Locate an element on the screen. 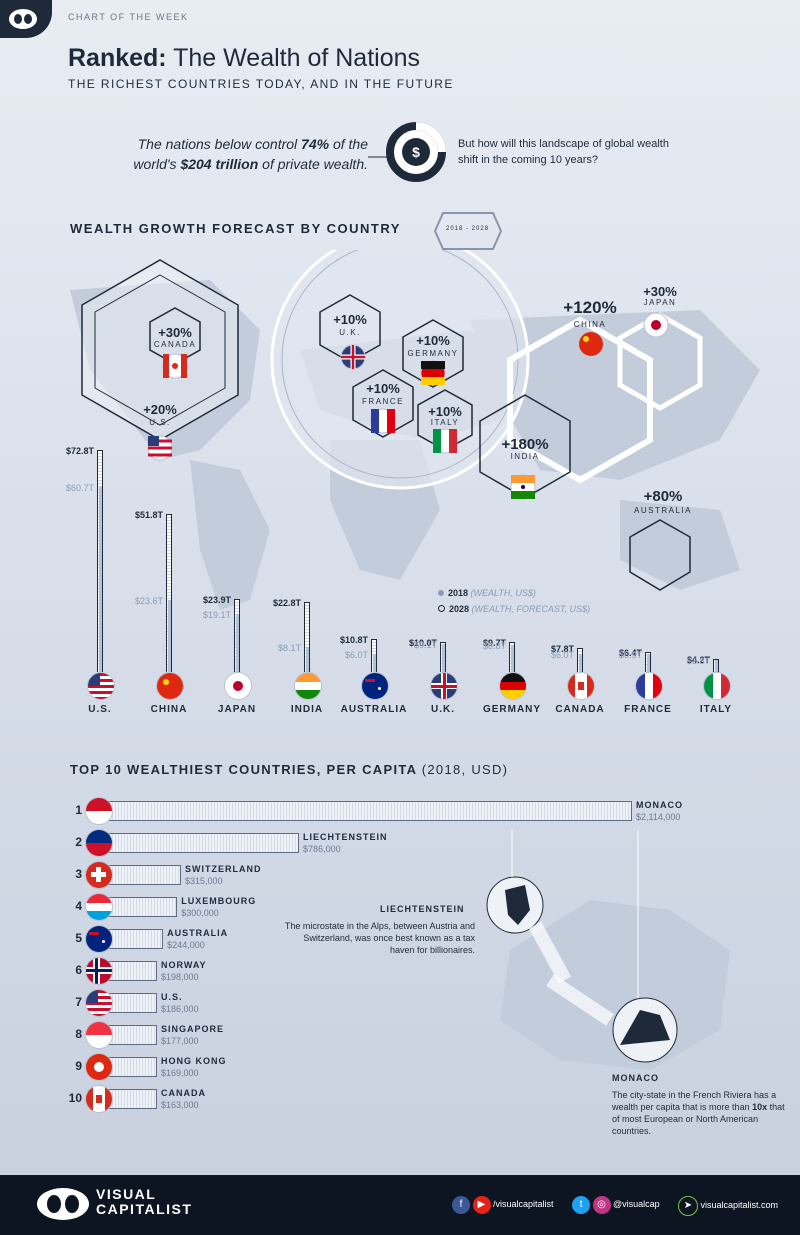  label-2028-us: $72.8T is located at coordinates (79, 451).